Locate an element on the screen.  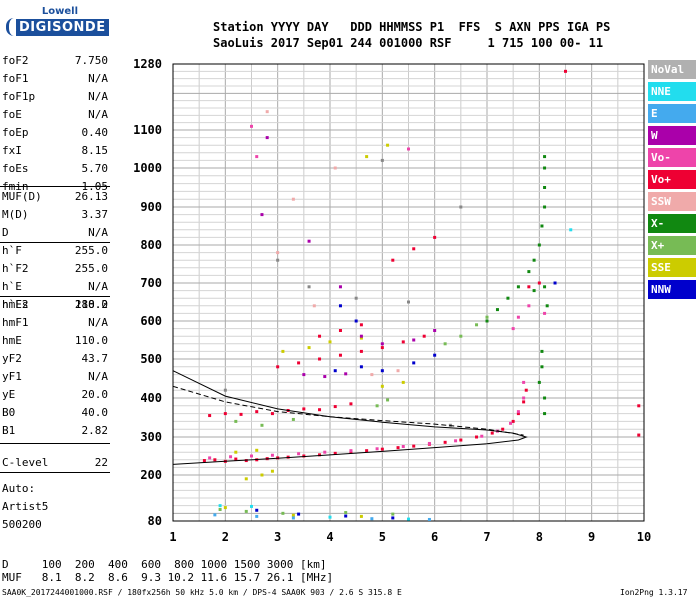
legend-item-sse: SSE is located at coordinates (672, 267).